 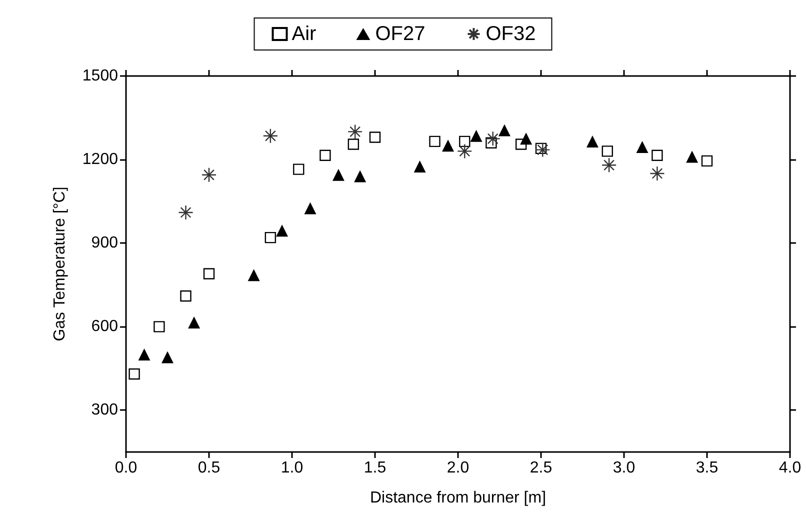 I want to click on y-tick-label: 600, so click(x=104, y=327).